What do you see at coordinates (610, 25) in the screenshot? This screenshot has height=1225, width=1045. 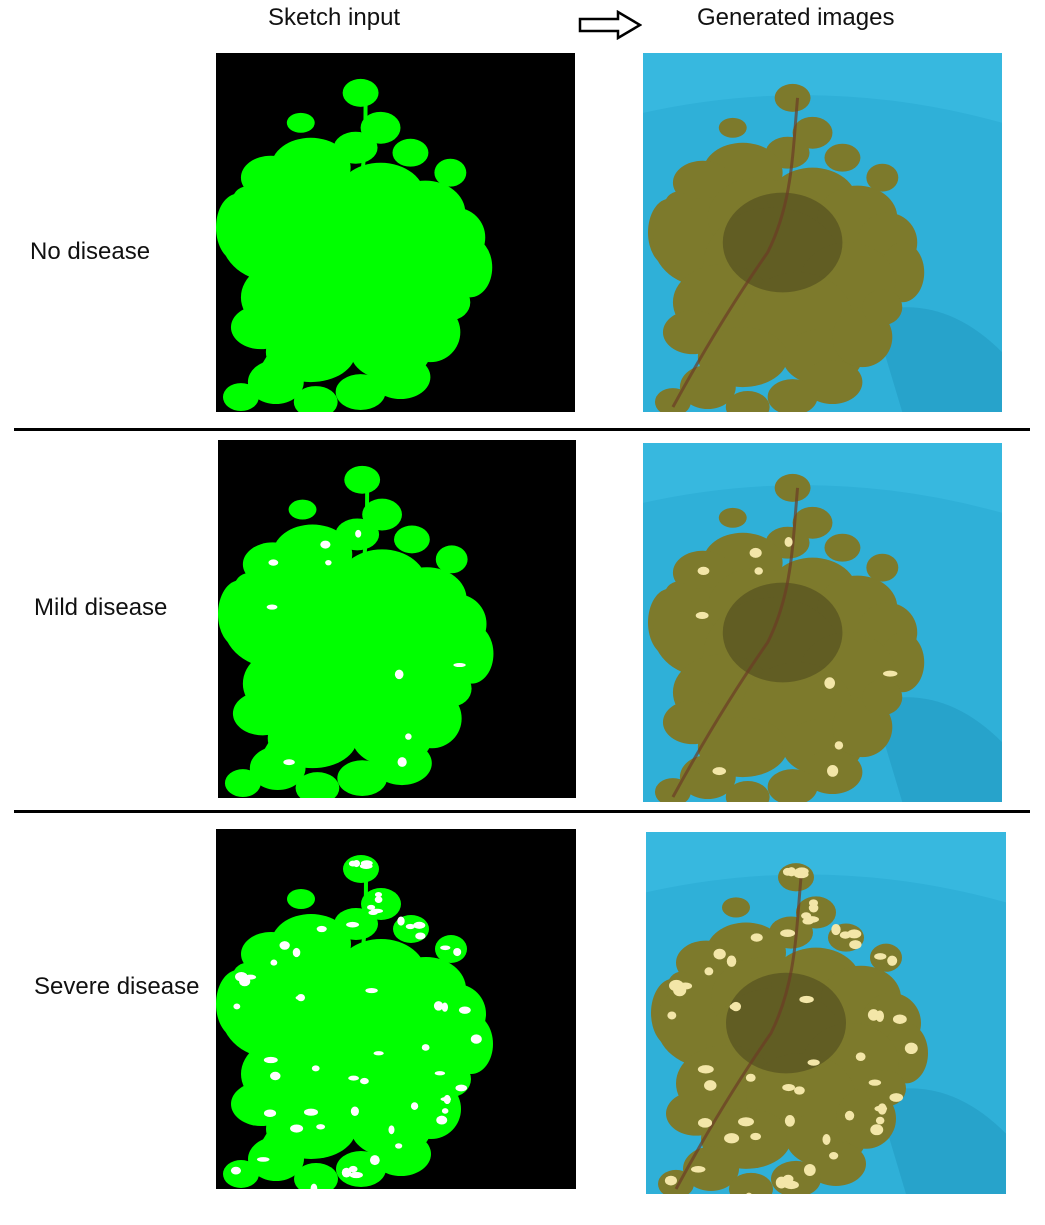 I see `right-arrow-outline-icon` at bounding box center [610, 25].